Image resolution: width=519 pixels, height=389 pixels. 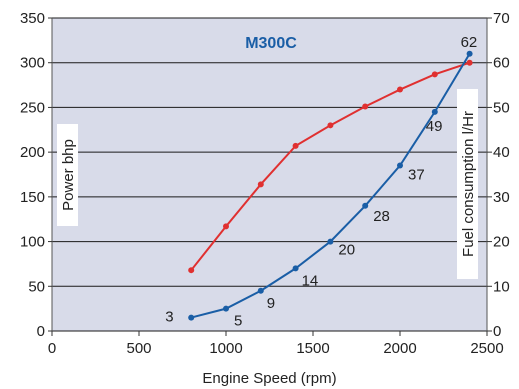 I want to click on y2-tick-label: 10, so click(x=501, y=286).